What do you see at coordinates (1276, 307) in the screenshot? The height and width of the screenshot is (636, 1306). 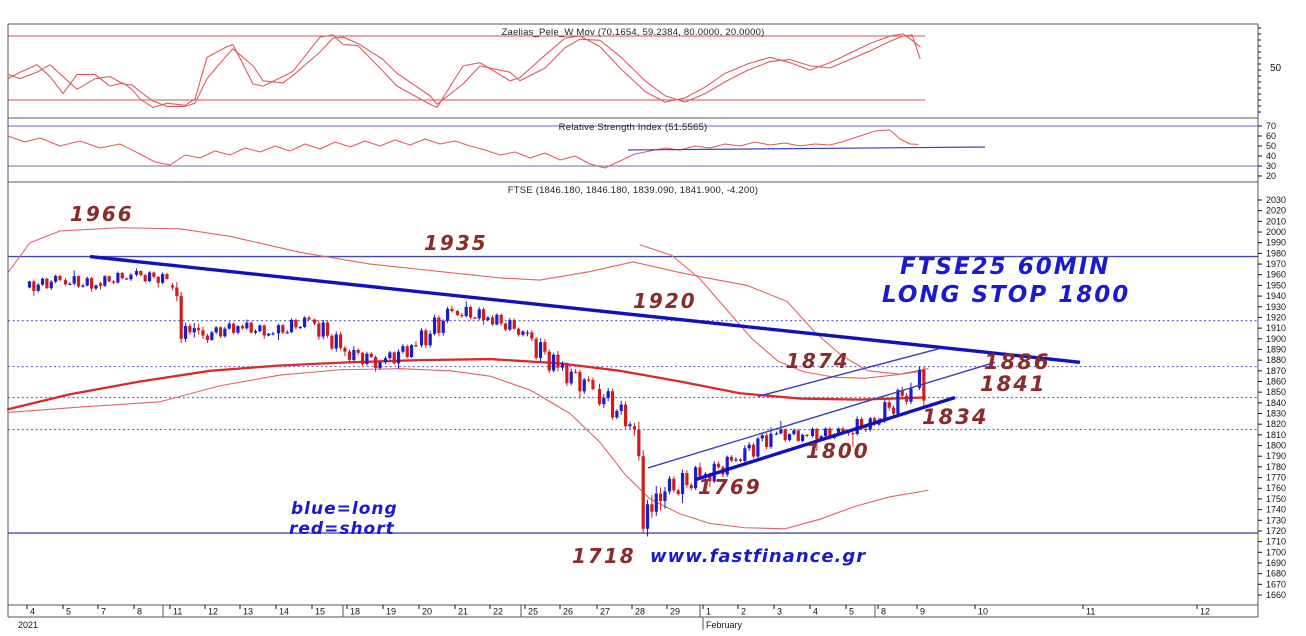 I see `price-axis-label: 1930` at bounding box center [1276, 307].